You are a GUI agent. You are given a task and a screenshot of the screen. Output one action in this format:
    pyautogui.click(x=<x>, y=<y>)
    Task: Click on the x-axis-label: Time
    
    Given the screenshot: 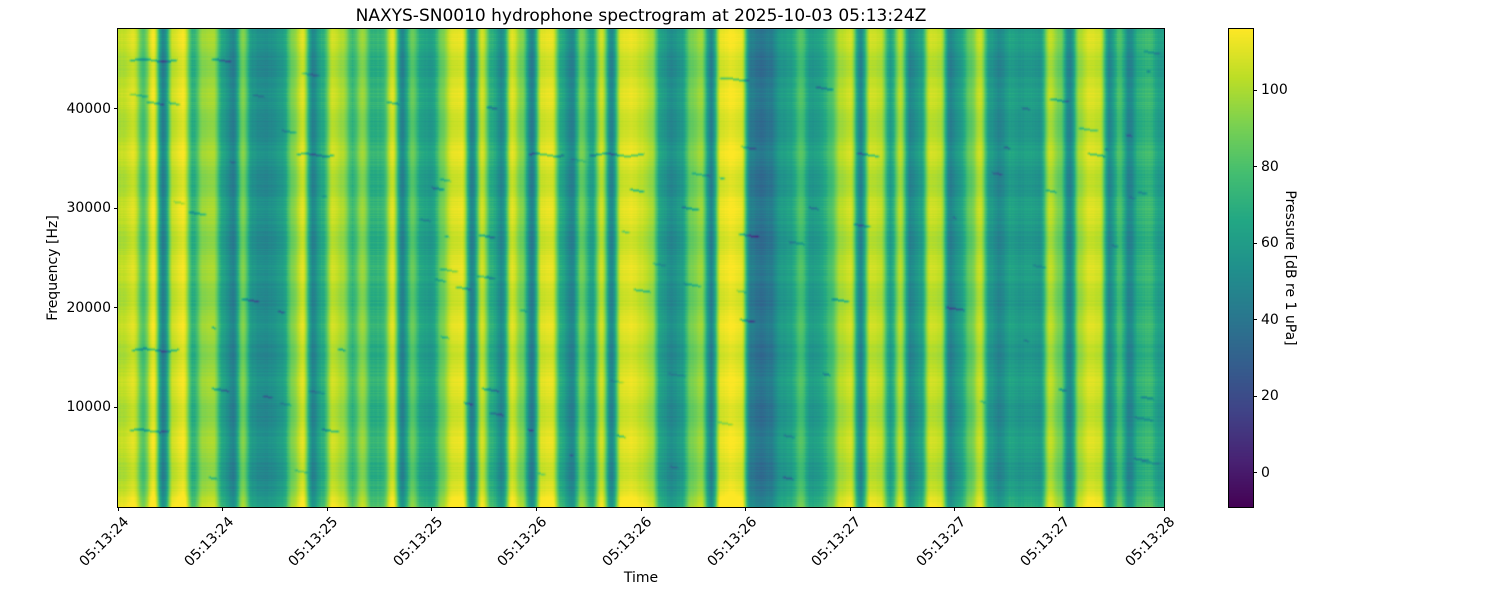 What is the action you would take?
    pyautogui.click(x=641, y=578)
    